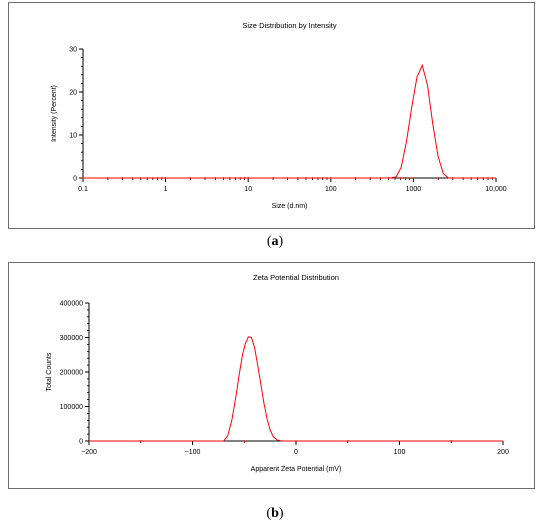 The width and height of the screenshot is (550, 528). I want to click on caption-b: (b), so click(275, 513).